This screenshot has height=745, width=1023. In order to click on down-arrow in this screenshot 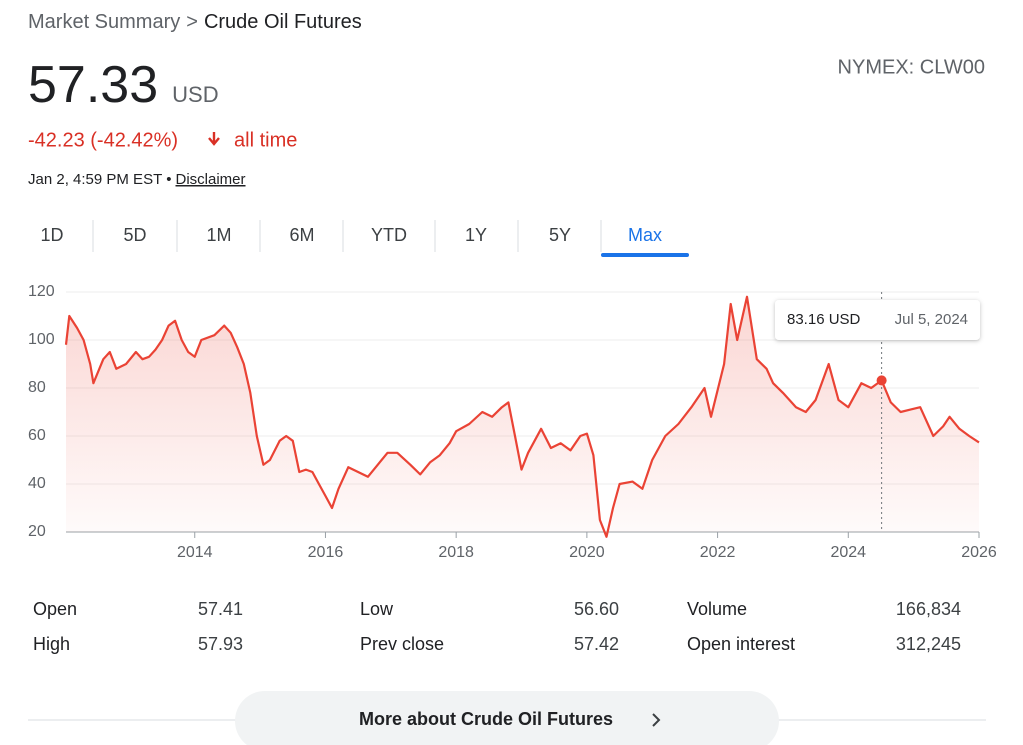, I will do `click(214, 139)`.